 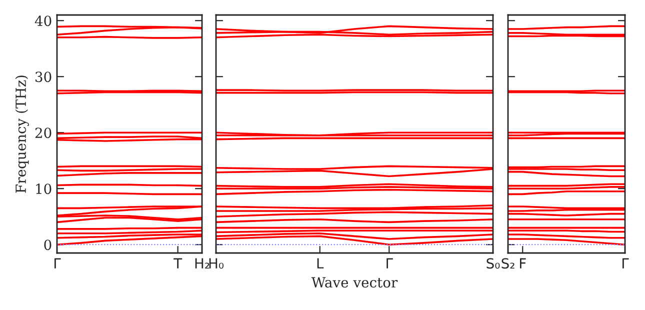 I want to click on y-tick-label: 30, so click(x=44, y=77).